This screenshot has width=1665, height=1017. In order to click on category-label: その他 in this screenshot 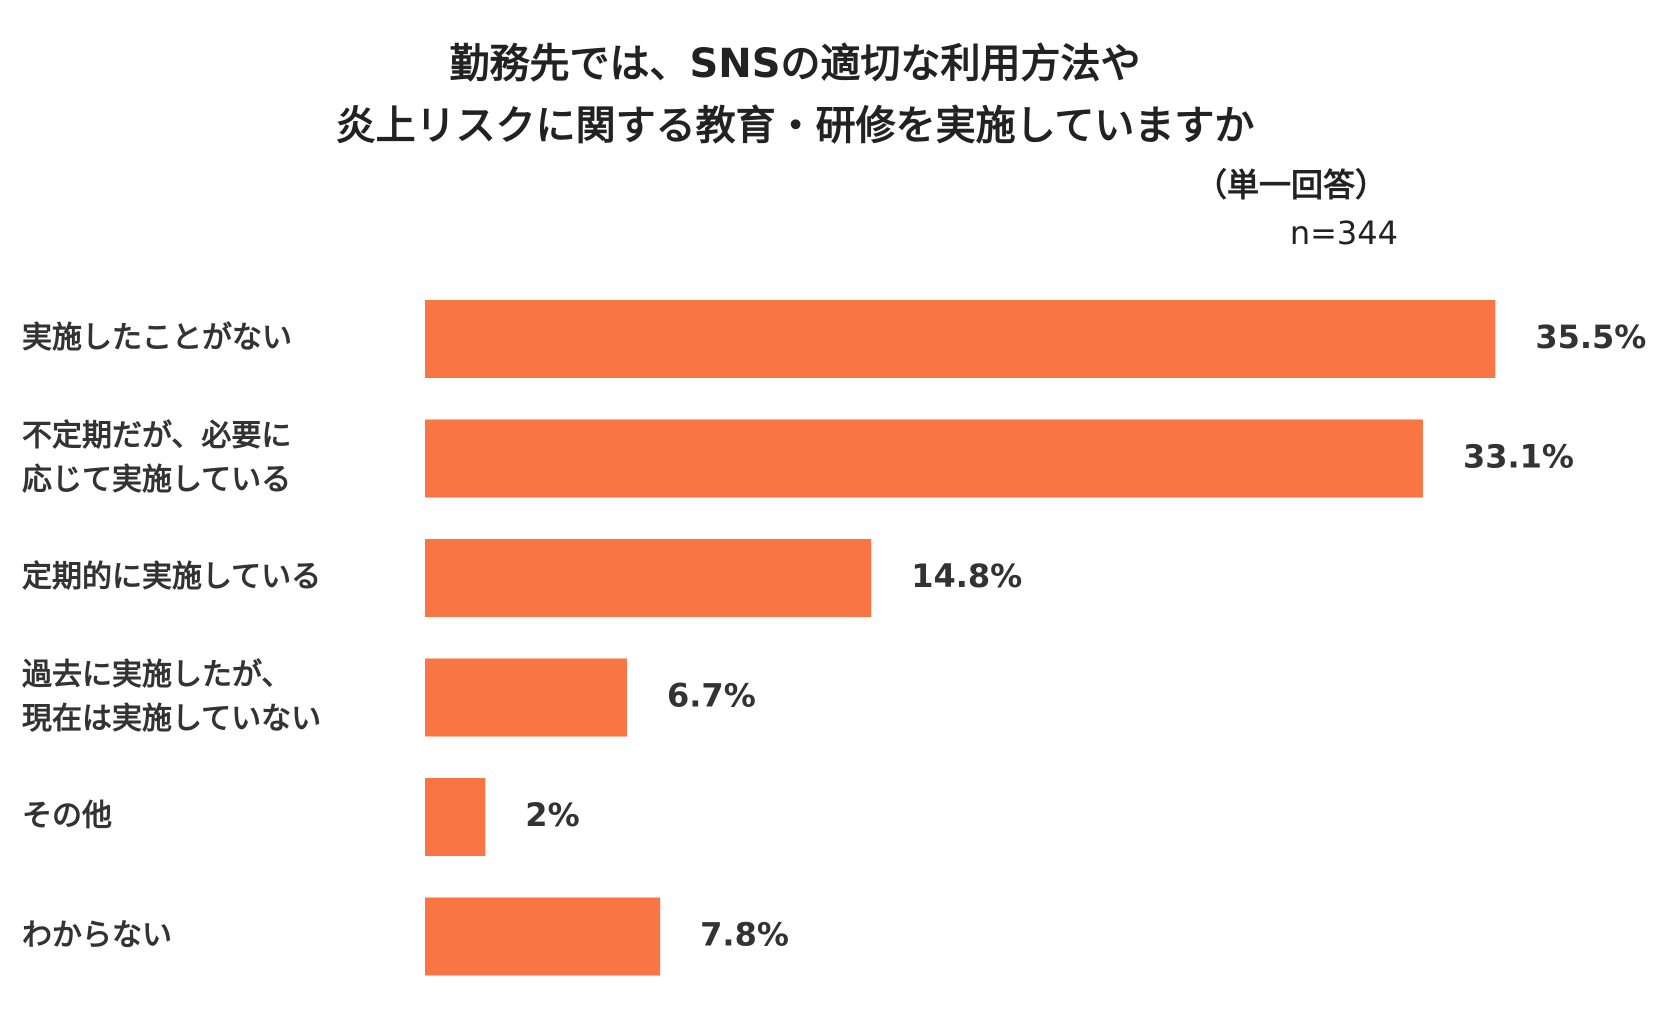, I will do `click(67, 816)`.